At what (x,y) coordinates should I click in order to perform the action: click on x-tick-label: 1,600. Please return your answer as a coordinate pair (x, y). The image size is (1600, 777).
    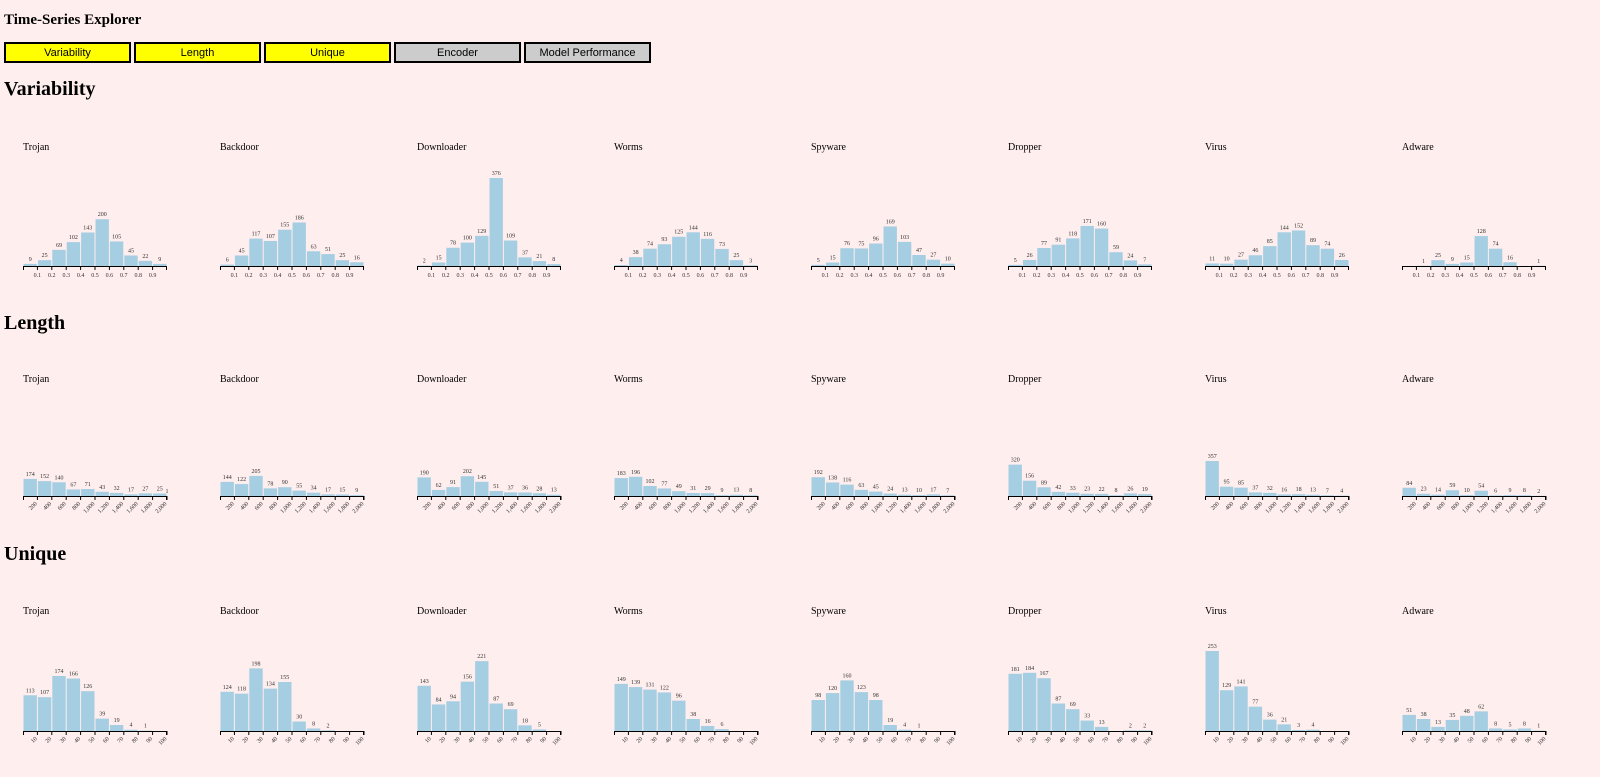
    Looking at the image, I should click on (1315, 508).